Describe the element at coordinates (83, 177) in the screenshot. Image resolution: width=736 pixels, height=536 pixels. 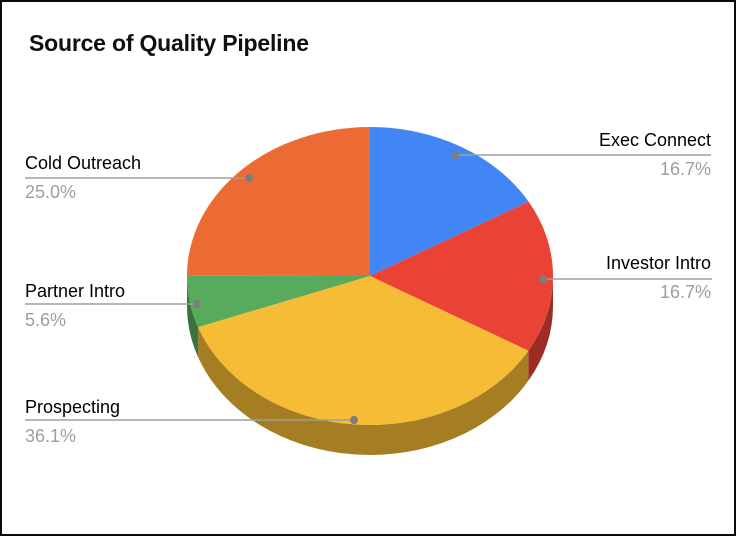
I see `label-group-cold-outreach: Cold Outreach 25.0%` at that location.